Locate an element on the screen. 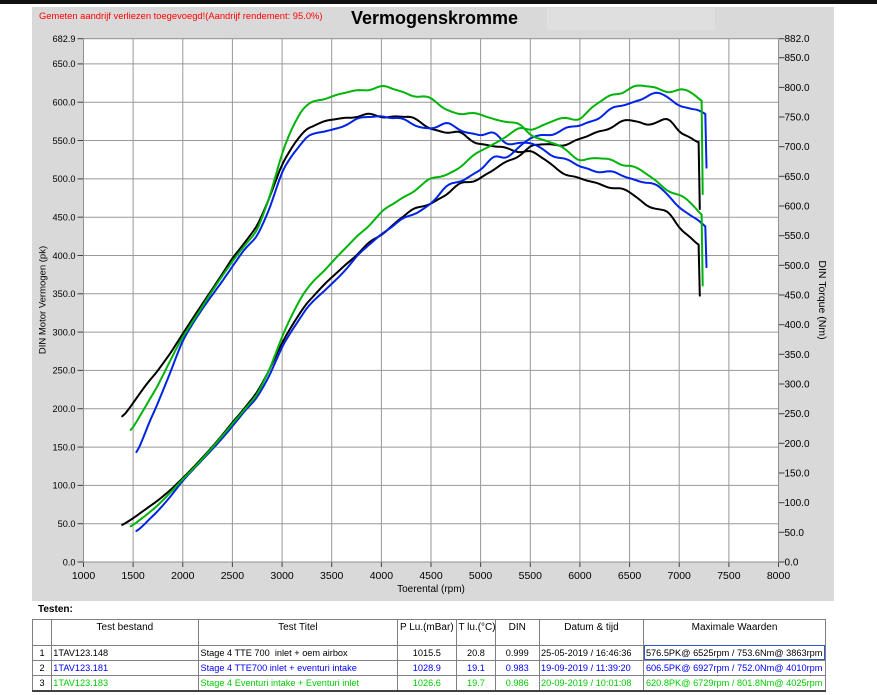 The image size is (877, 695). svg-text: 882.0 is located at coordinates (797, 39).